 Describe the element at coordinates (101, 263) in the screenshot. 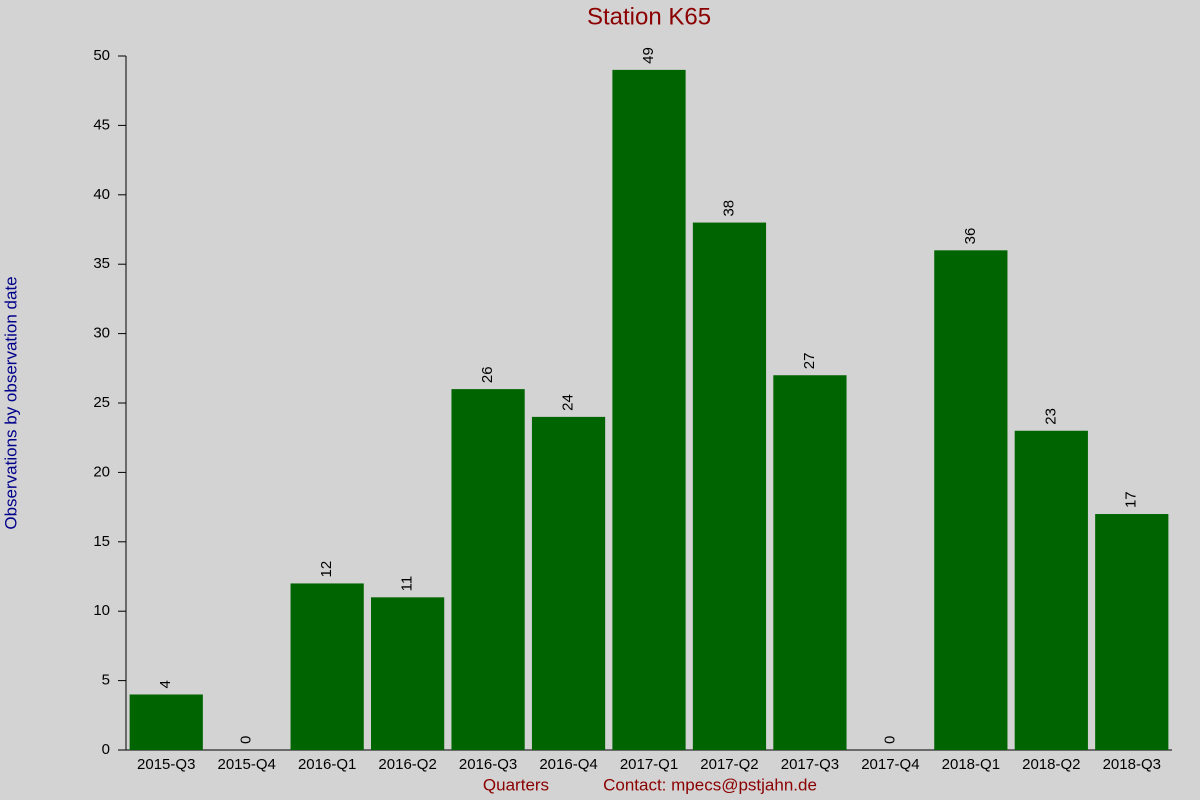

I see `y-tick-label: 35` at that location.